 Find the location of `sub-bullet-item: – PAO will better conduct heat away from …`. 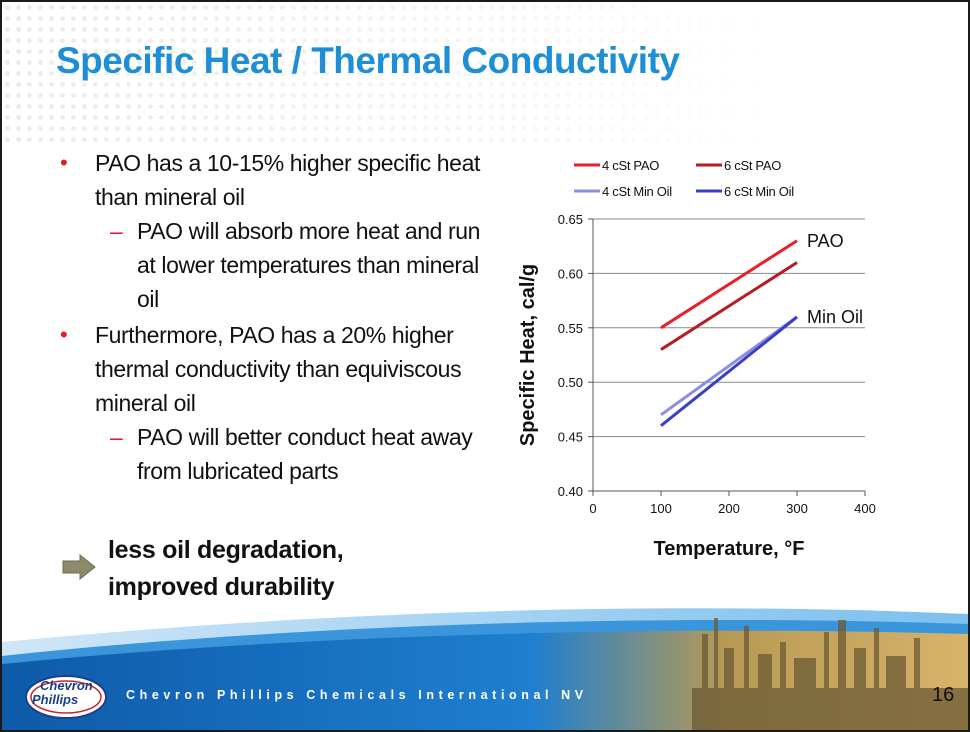

sub-bullet-item: – PAO will better conduct heat away from … is located at coordinates (280, 454).